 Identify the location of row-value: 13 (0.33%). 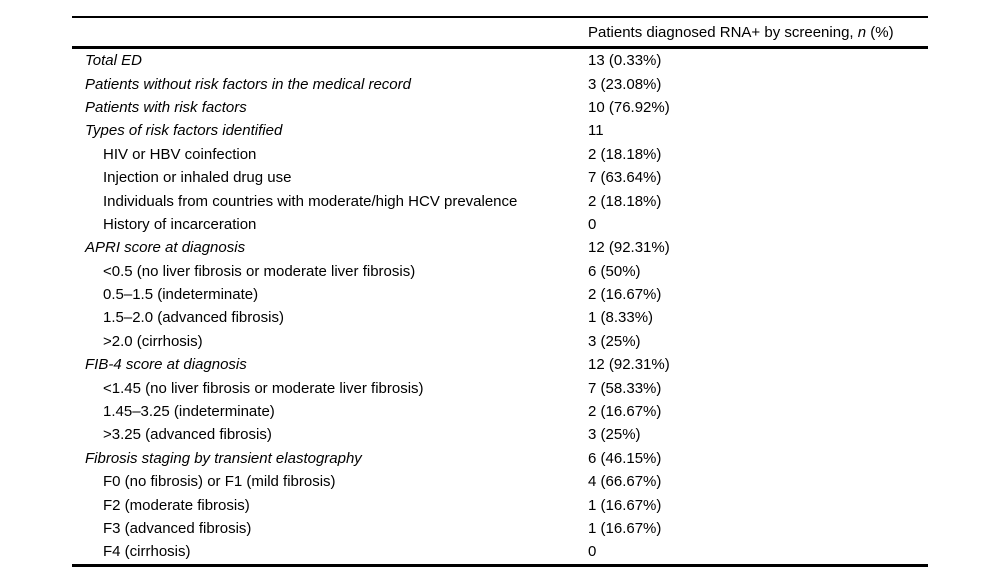
(625, 61).